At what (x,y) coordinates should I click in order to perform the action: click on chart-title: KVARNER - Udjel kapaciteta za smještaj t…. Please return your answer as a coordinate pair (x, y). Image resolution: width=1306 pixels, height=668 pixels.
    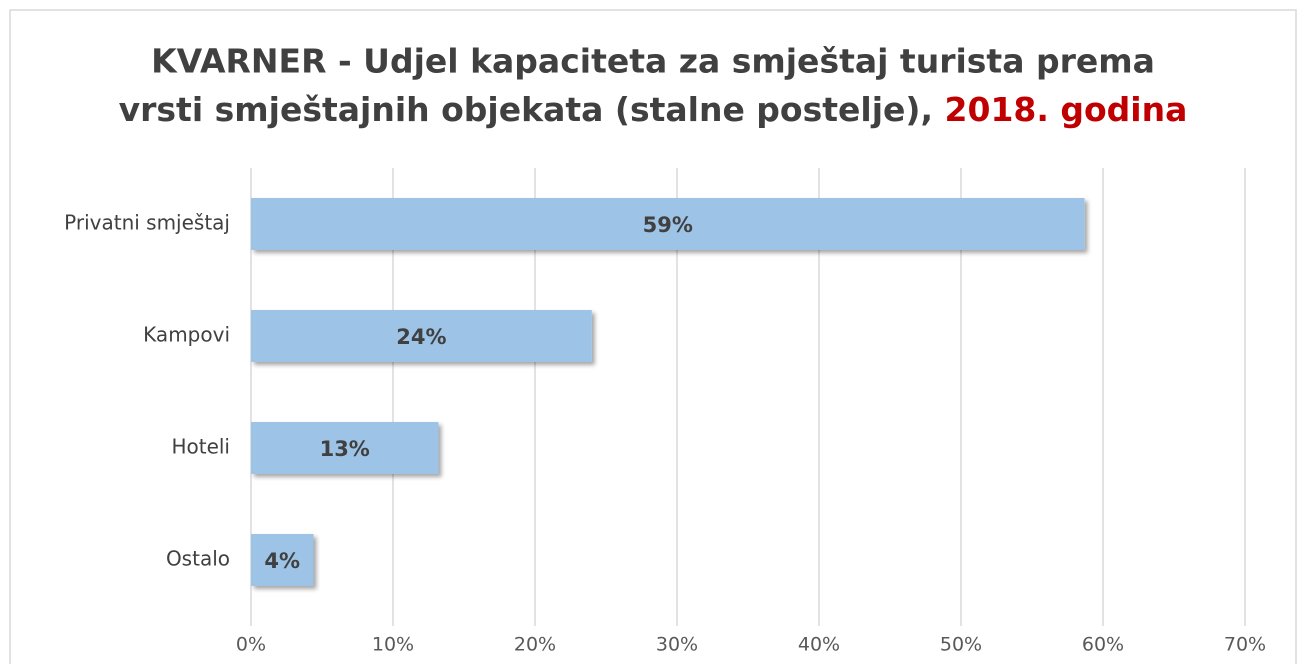
    Looking at the image, I should click on (653, 61).